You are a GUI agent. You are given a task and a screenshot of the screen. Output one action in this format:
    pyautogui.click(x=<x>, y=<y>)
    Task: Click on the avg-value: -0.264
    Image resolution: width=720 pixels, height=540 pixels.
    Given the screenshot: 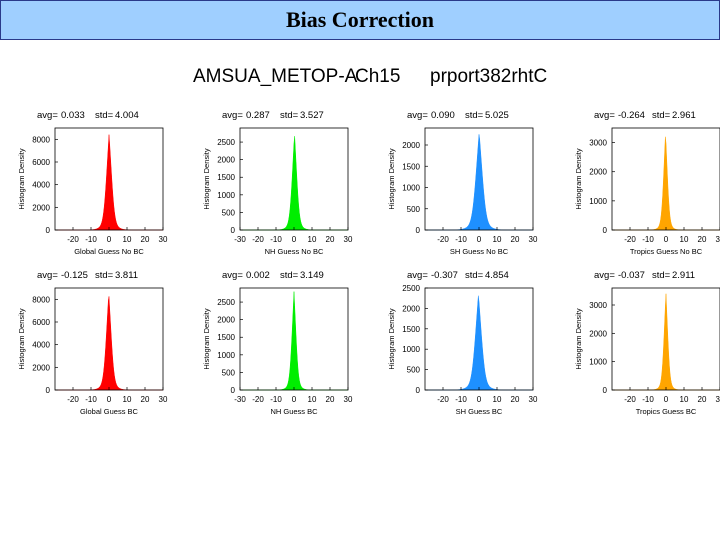 What is the action you would take?
    pyautogui.click(x=631, y=115)
    